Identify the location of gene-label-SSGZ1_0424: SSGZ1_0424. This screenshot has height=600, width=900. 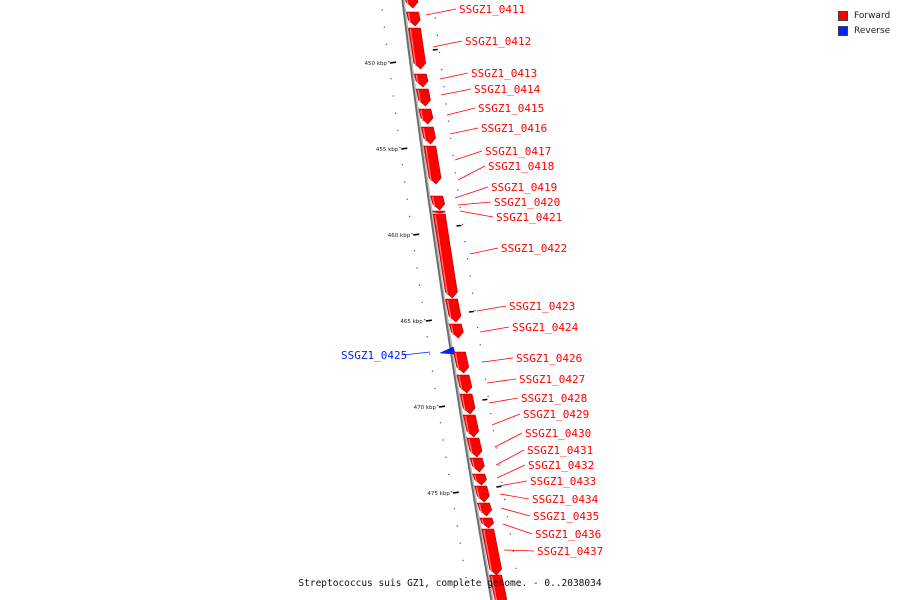
(545, 327).